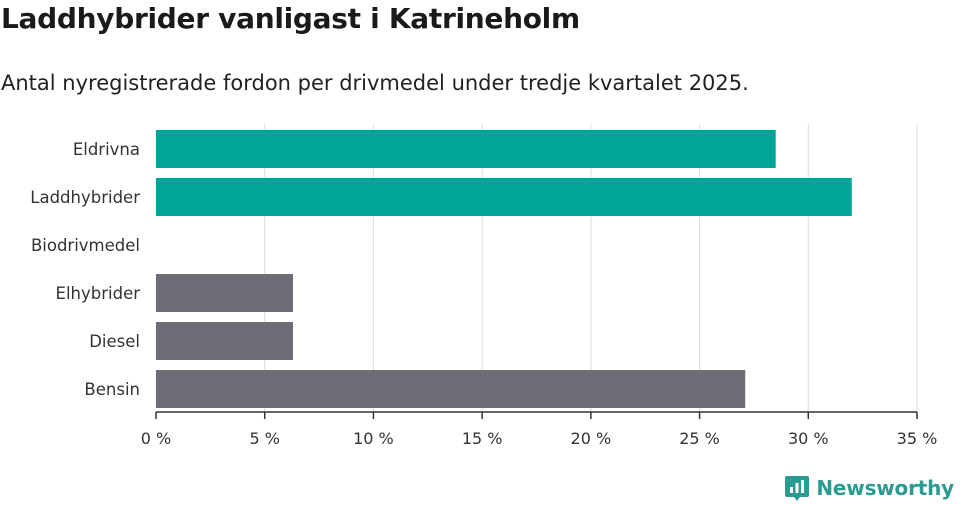  What do you see at coordinates (885, 488) in the screenshot?
I see `brand-name: Newsworthy` at bounding box center [885, 488].